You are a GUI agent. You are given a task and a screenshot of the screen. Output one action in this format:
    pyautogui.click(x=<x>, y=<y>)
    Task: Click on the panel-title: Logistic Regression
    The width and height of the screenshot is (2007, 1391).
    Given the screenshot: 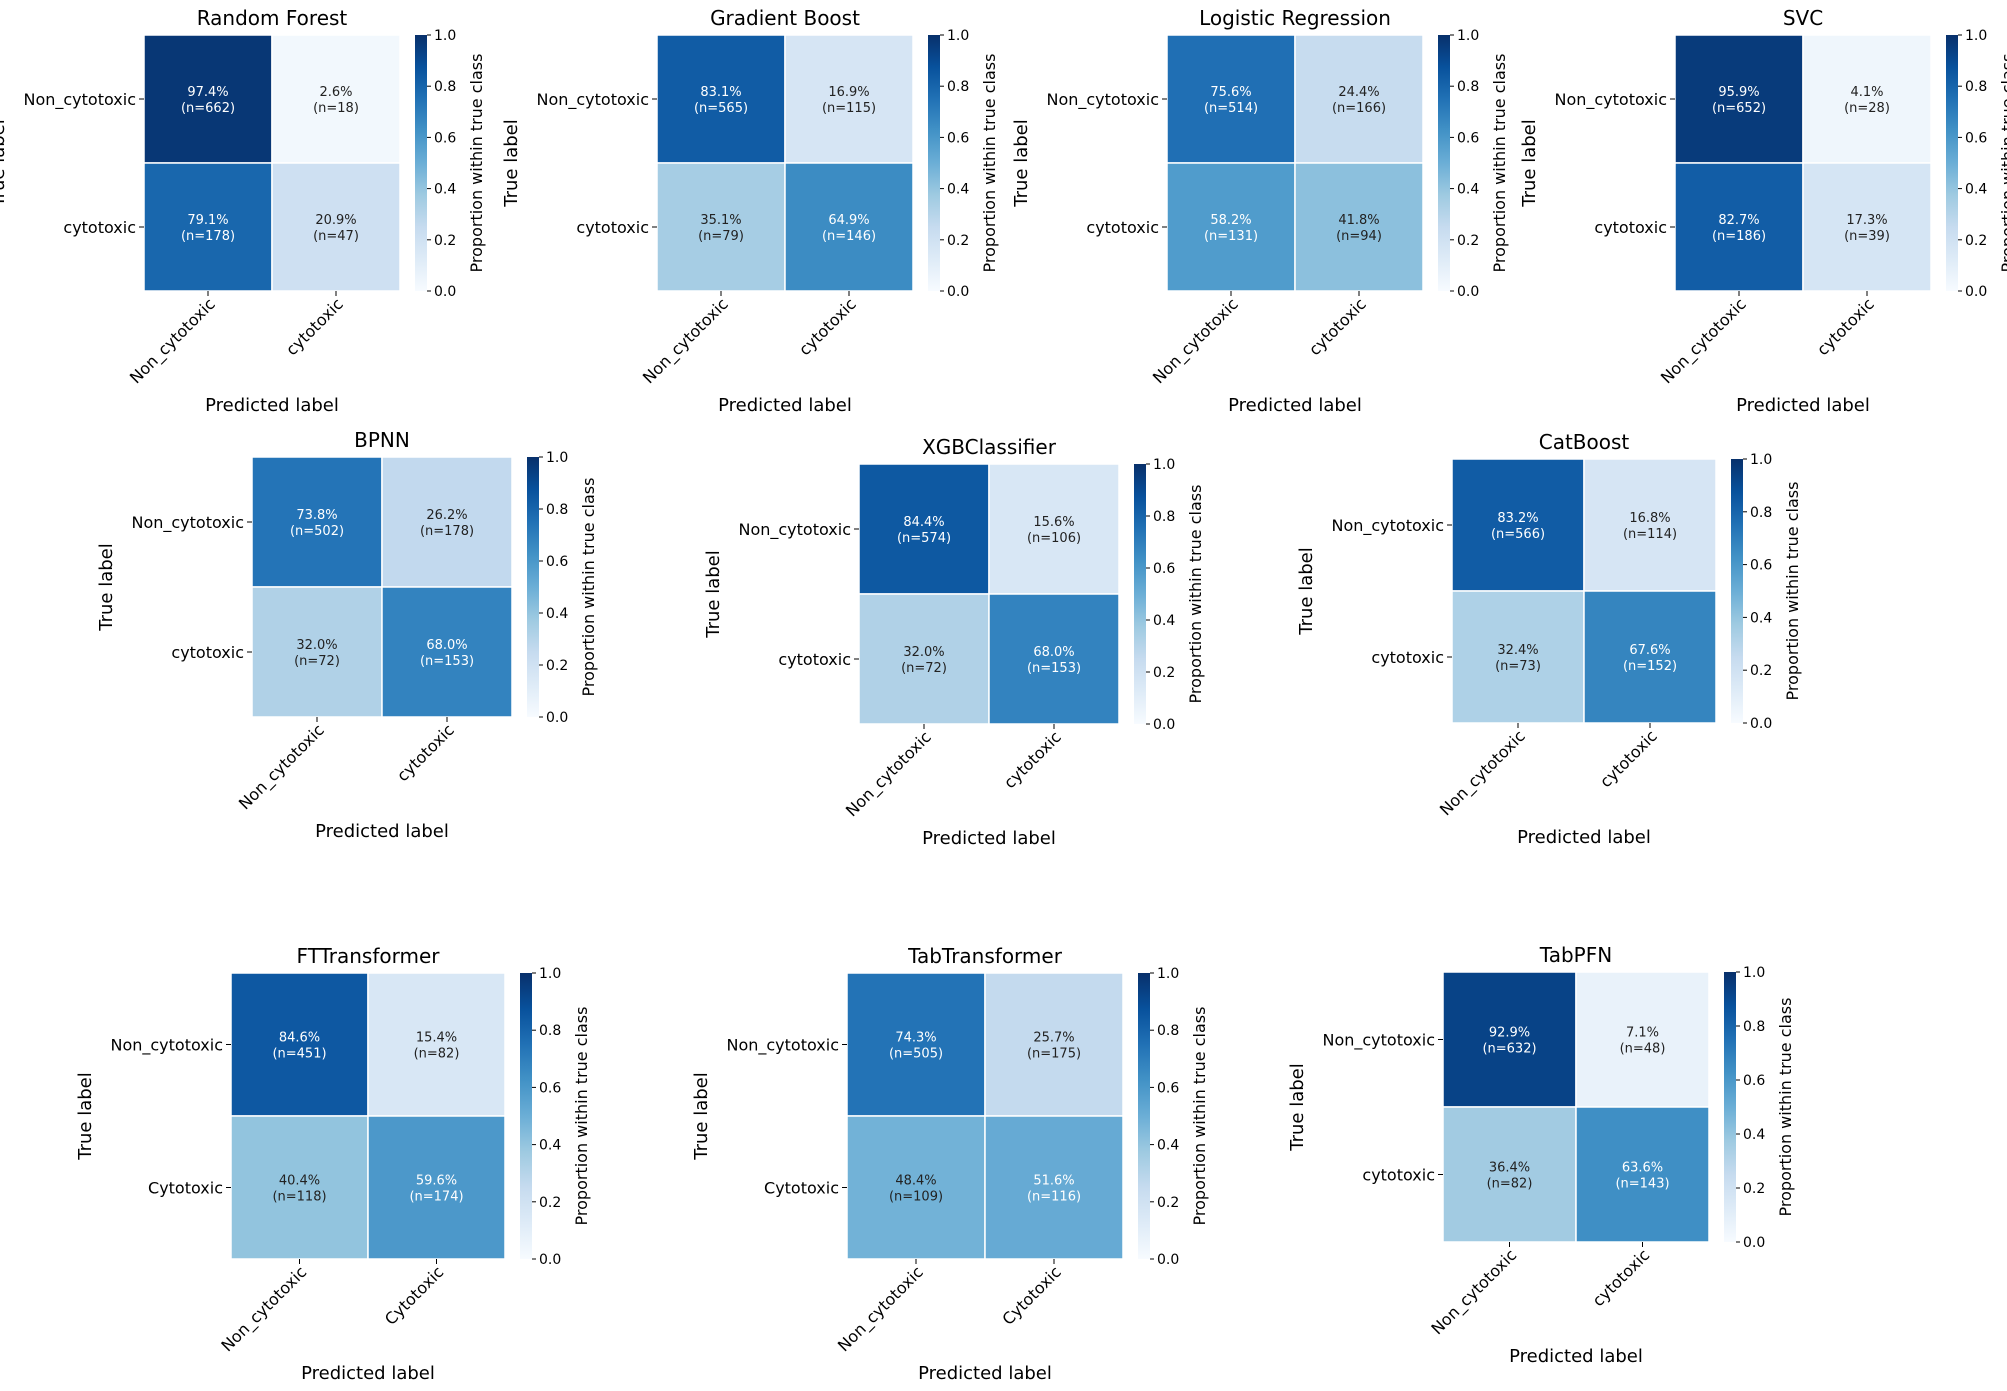 What is the action you would take?
    pyautogui.click(x=1295, y=18)
    